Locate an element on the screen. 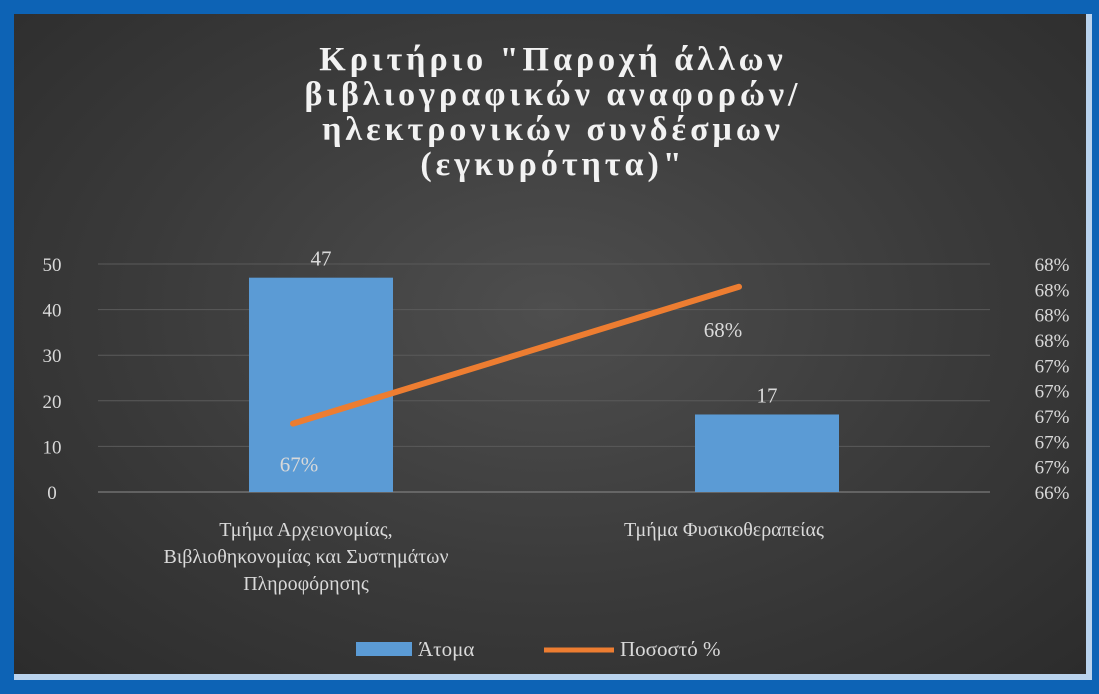 This screenshot has height=694, width=1099. legend-label: Ποσοστό % is located at coordinates (670, 649).